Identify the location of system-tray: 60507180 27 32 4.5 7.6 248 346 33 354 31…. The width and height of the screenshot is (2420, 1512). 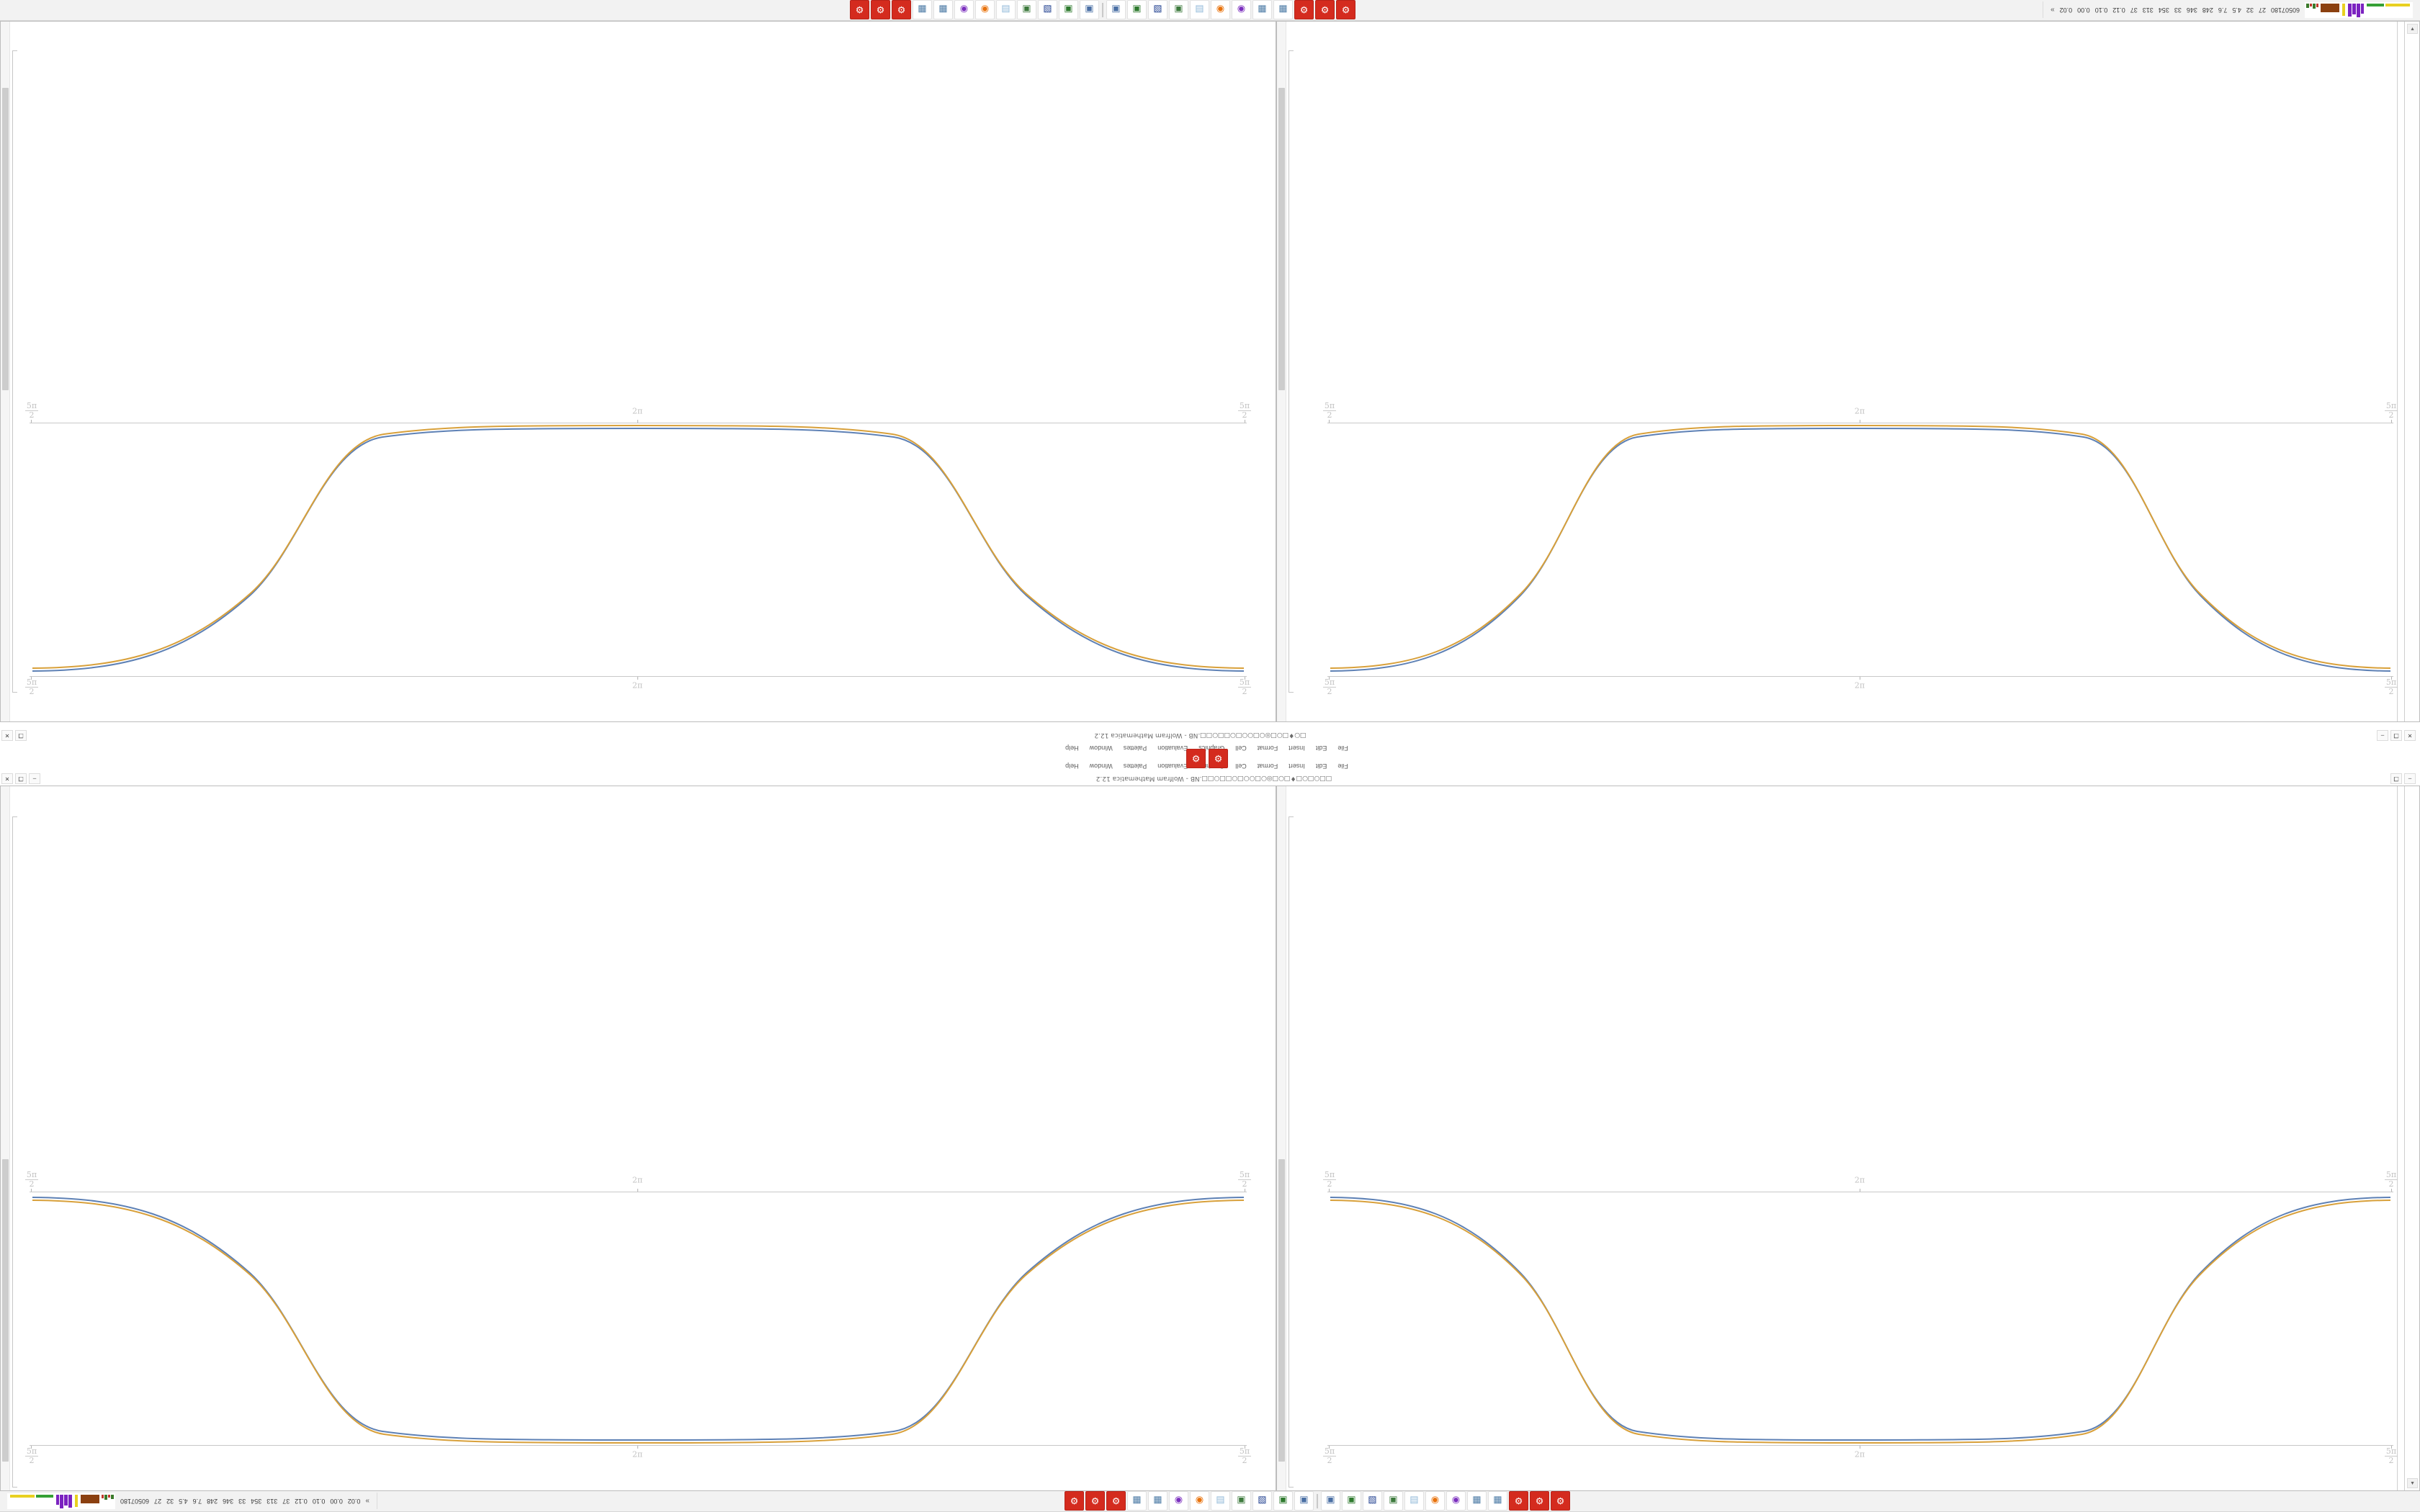
(2231, 10).